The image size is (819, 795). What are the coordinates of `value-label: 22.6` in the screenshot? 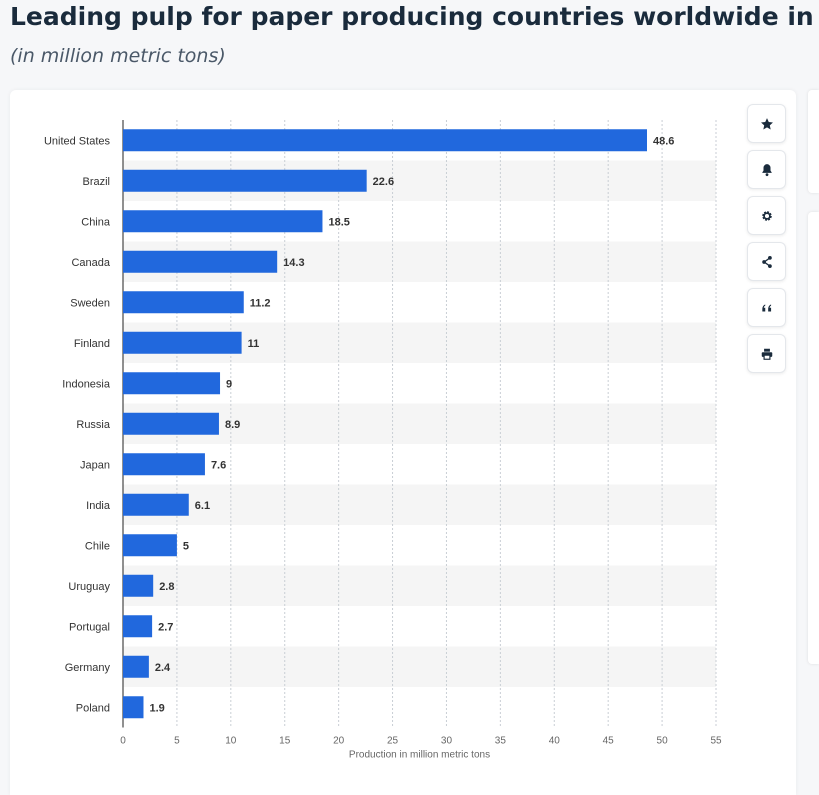 It's located at (383, 182).